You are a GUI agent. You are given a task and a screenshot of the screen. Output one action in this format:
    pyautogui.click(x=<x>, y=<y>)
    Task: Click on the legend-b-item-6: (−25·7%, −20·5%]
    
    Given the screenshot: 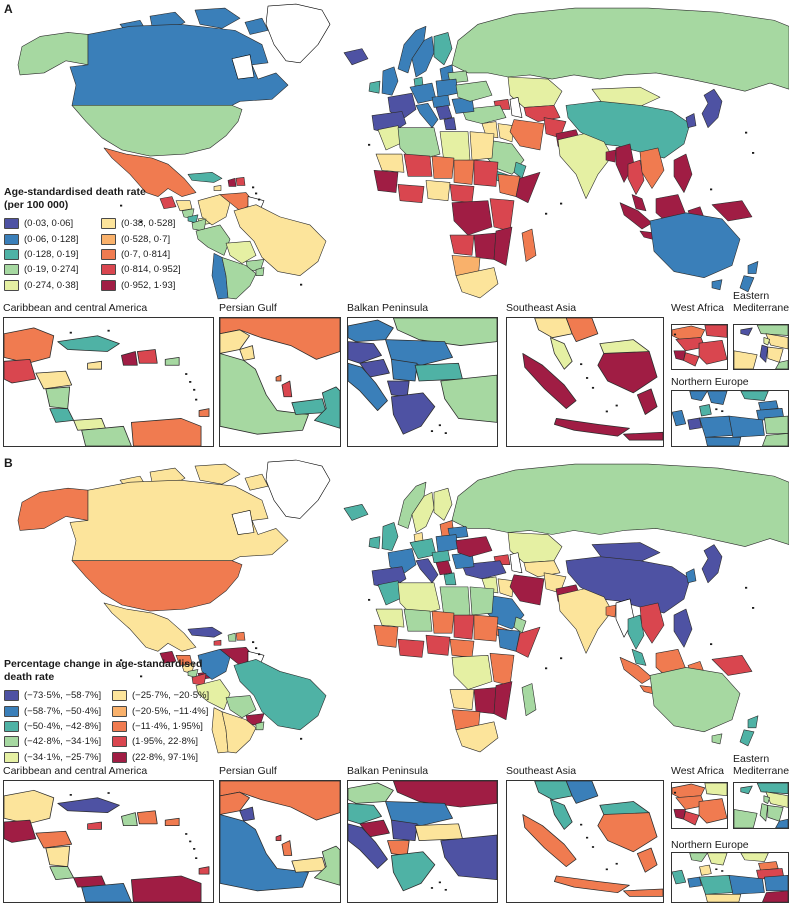 What is the action you would take?
    pyautogui.click(x=160, y=695)
    